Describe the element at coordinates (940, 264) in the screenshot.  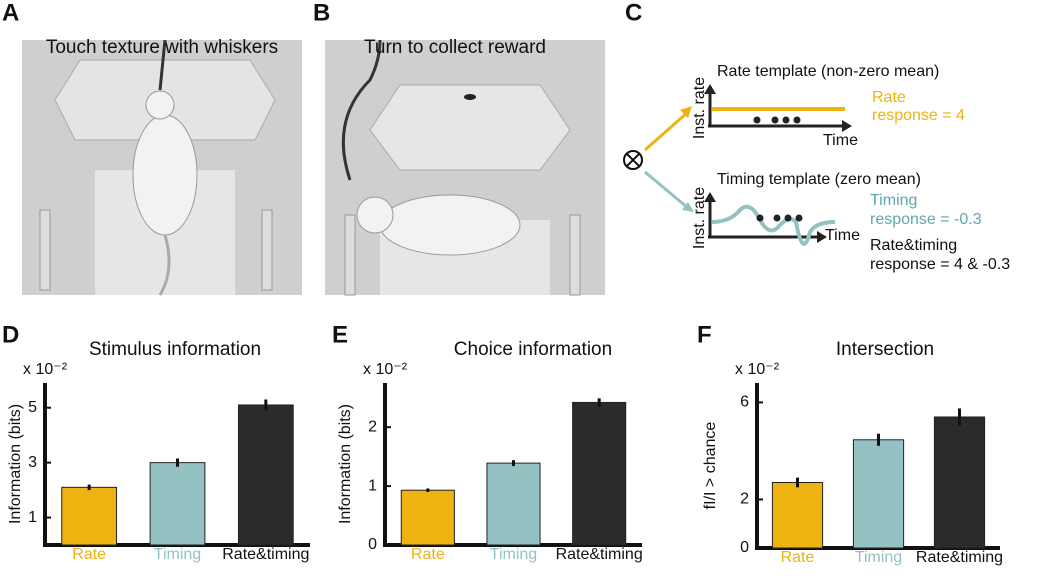
I see `response-value: response = 4 & -0.3` at that location.